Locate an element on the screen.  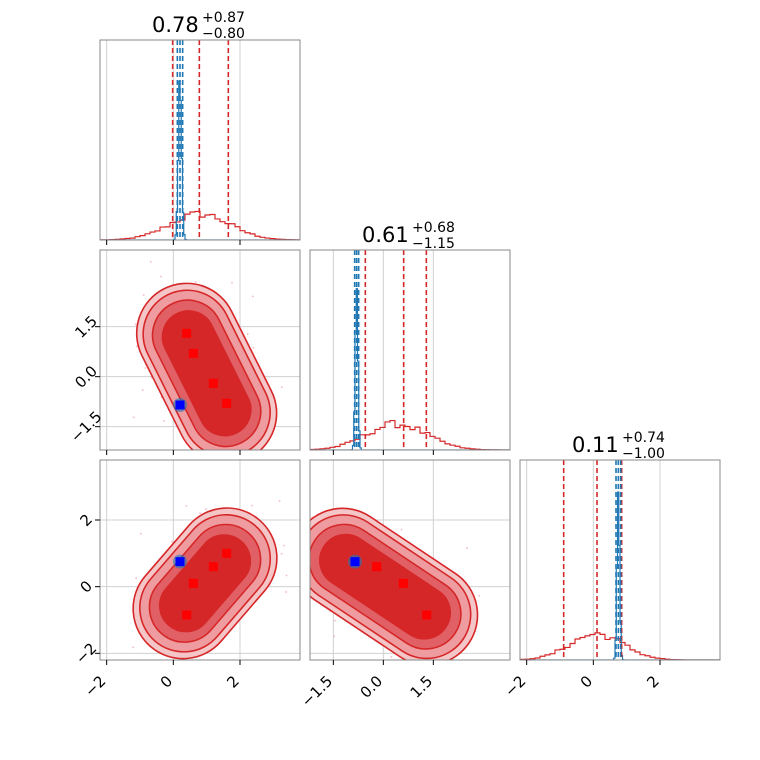
panel-title-minus: −0.80 is located at coordinates (223, 34).